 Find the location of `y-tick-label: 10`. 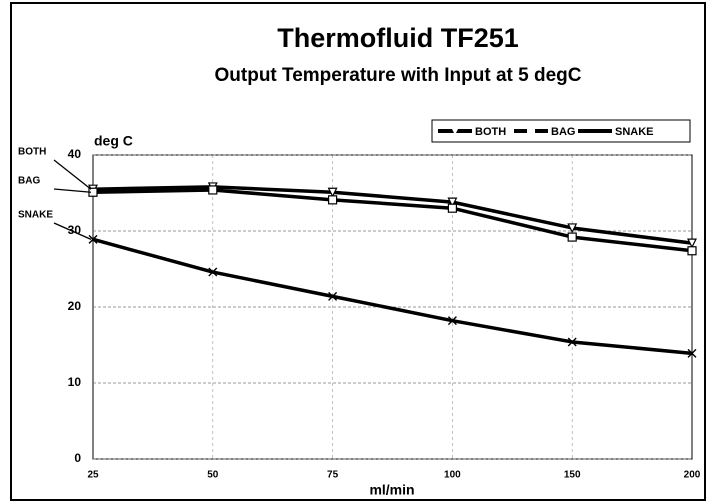

y-tick-label: 10 is located at coordinates (75, 382).